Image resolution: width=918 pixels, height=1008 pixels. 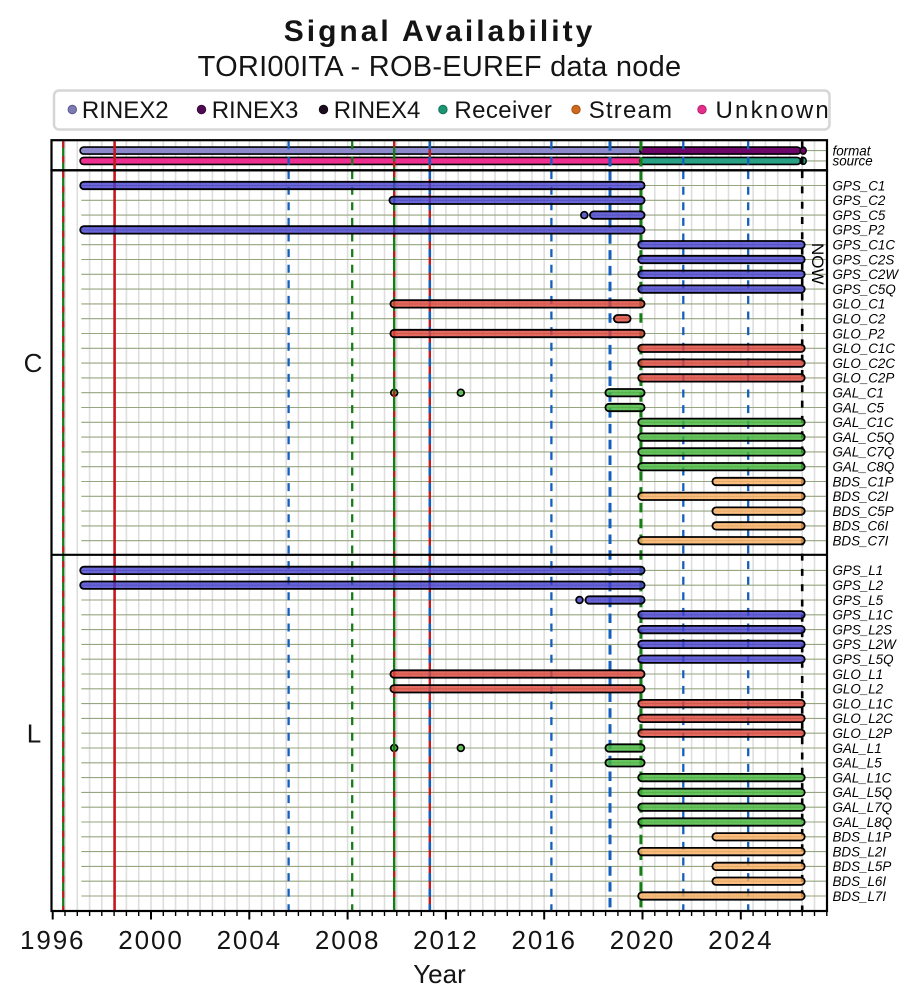 What do you see at coordinates (255, 110) in the screenshot?
I see `svg-text: RINEX3` at bounding box center [255, 110].